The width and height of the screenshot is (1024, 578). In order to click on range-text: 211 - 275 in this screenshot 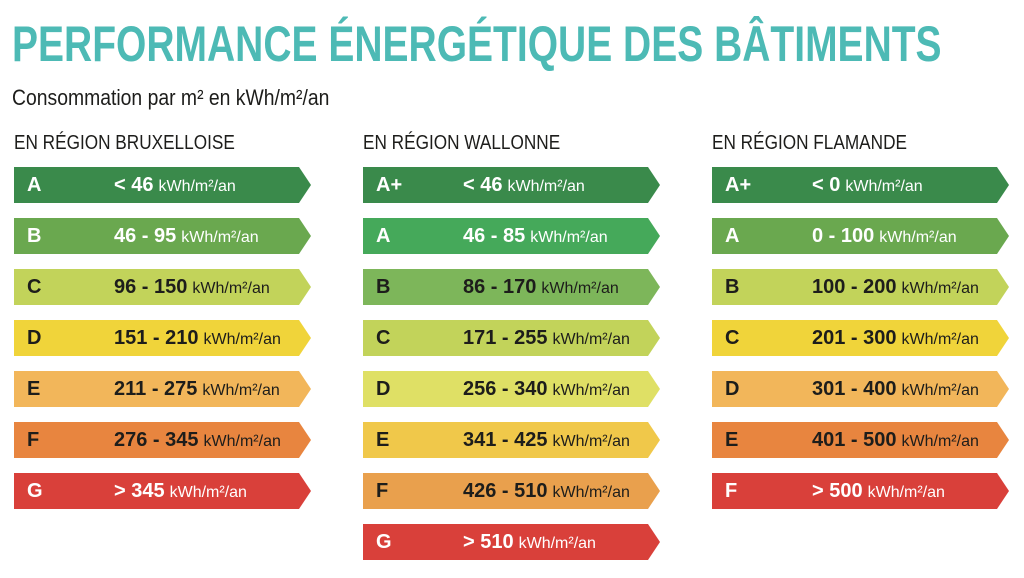, I will do `click(156, 389)`.